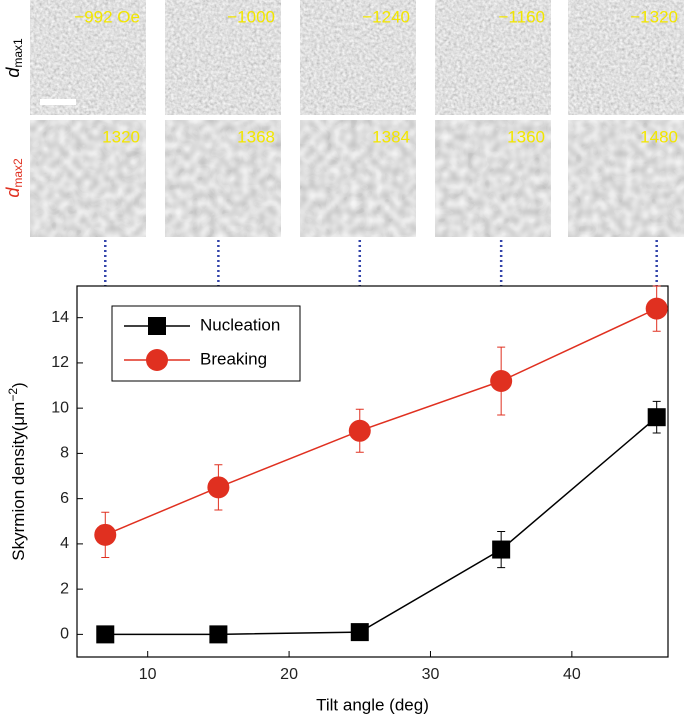 This screenshot has height=719, width=685. What do you see at coordinates (526, 136) in the screenshot?
I see `field-label: 1360` at bounding box center [526, 136].